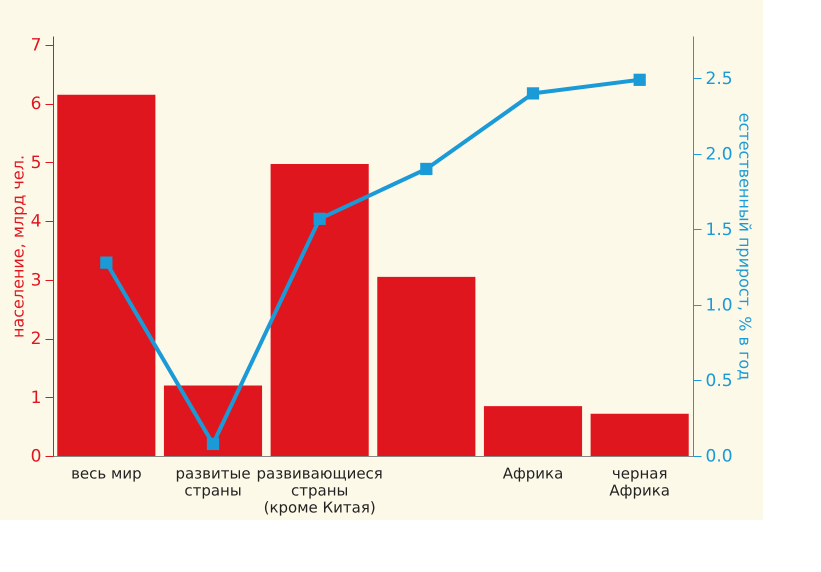 This screenshot has width=821, height=572. I want to click on y2-tick-label: 1.0, so click(719, 305).